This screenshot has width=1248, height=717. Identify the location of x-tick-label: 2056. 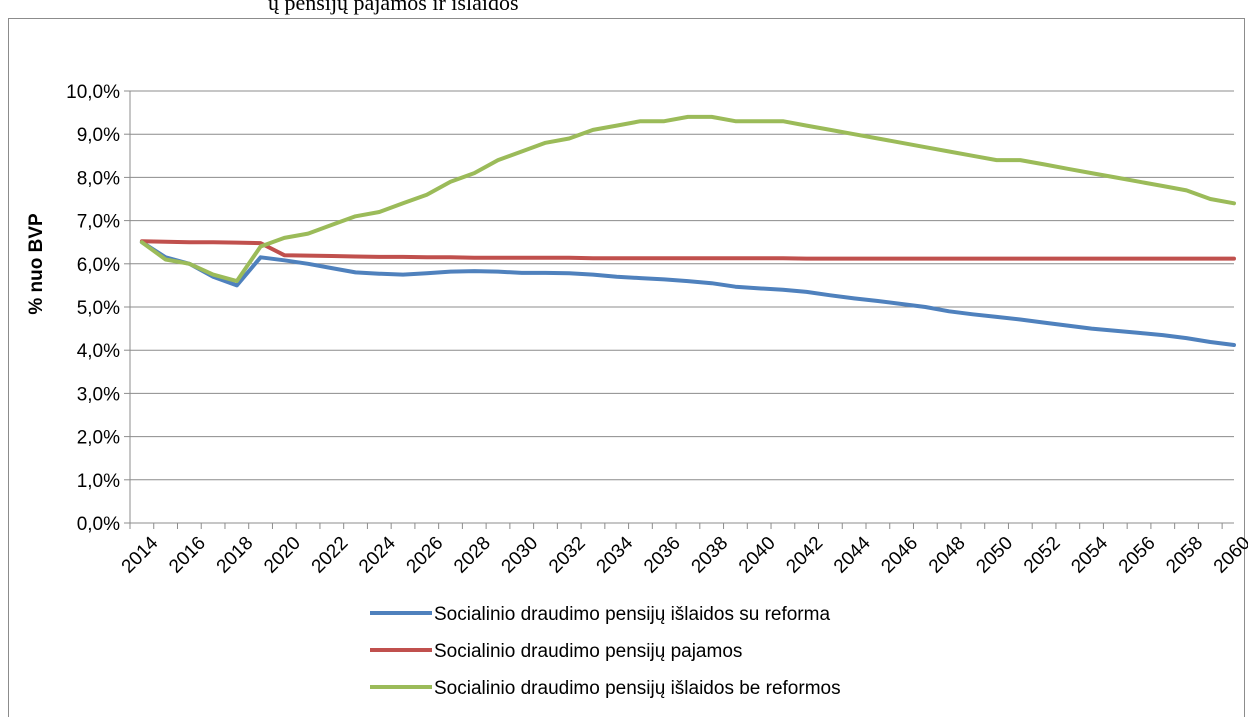
(1137, 555).